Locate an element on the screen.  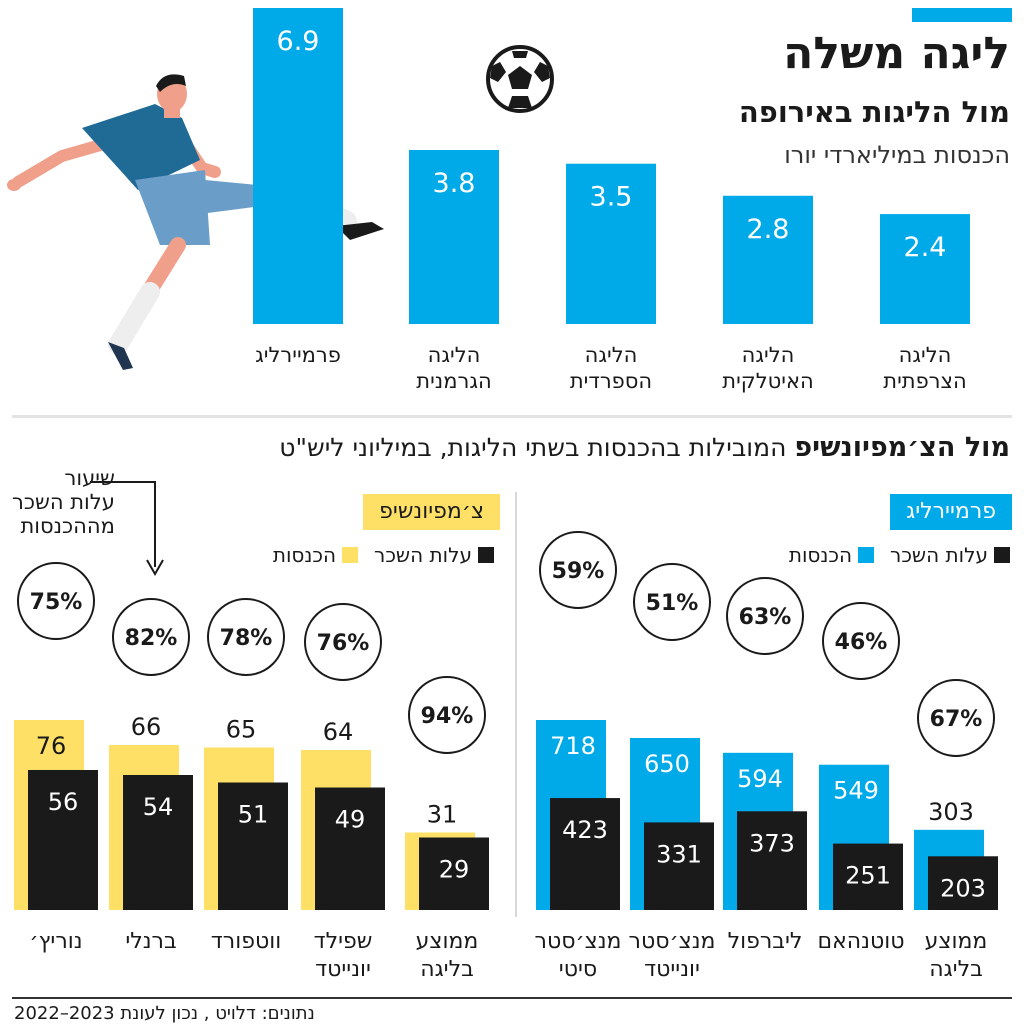
wage-ratio-annotation: שיעור עלות השכר מההכנסות is located at coordinates (63, 502).